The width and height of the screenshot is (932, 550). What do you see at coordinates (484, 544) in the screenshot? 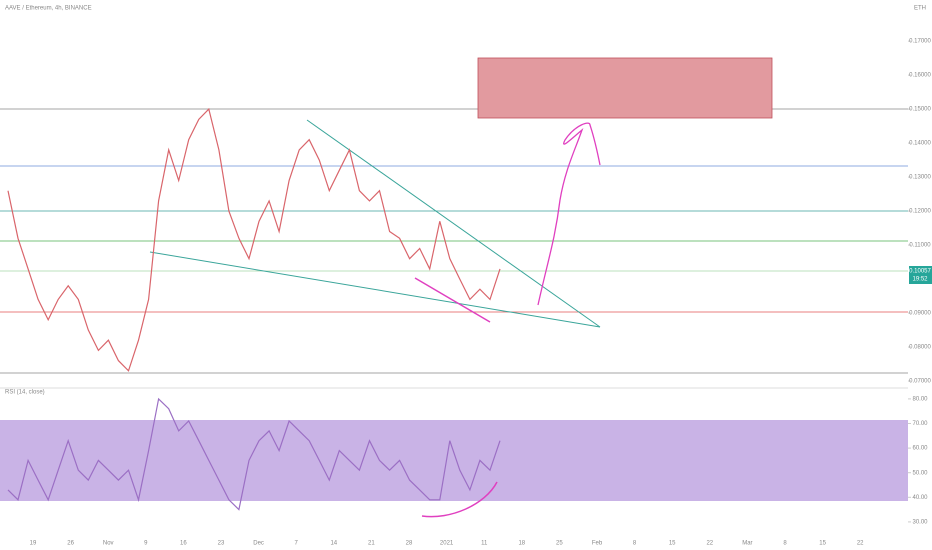
I see `x-tick-label: 11` at bounding box center [484, 544].